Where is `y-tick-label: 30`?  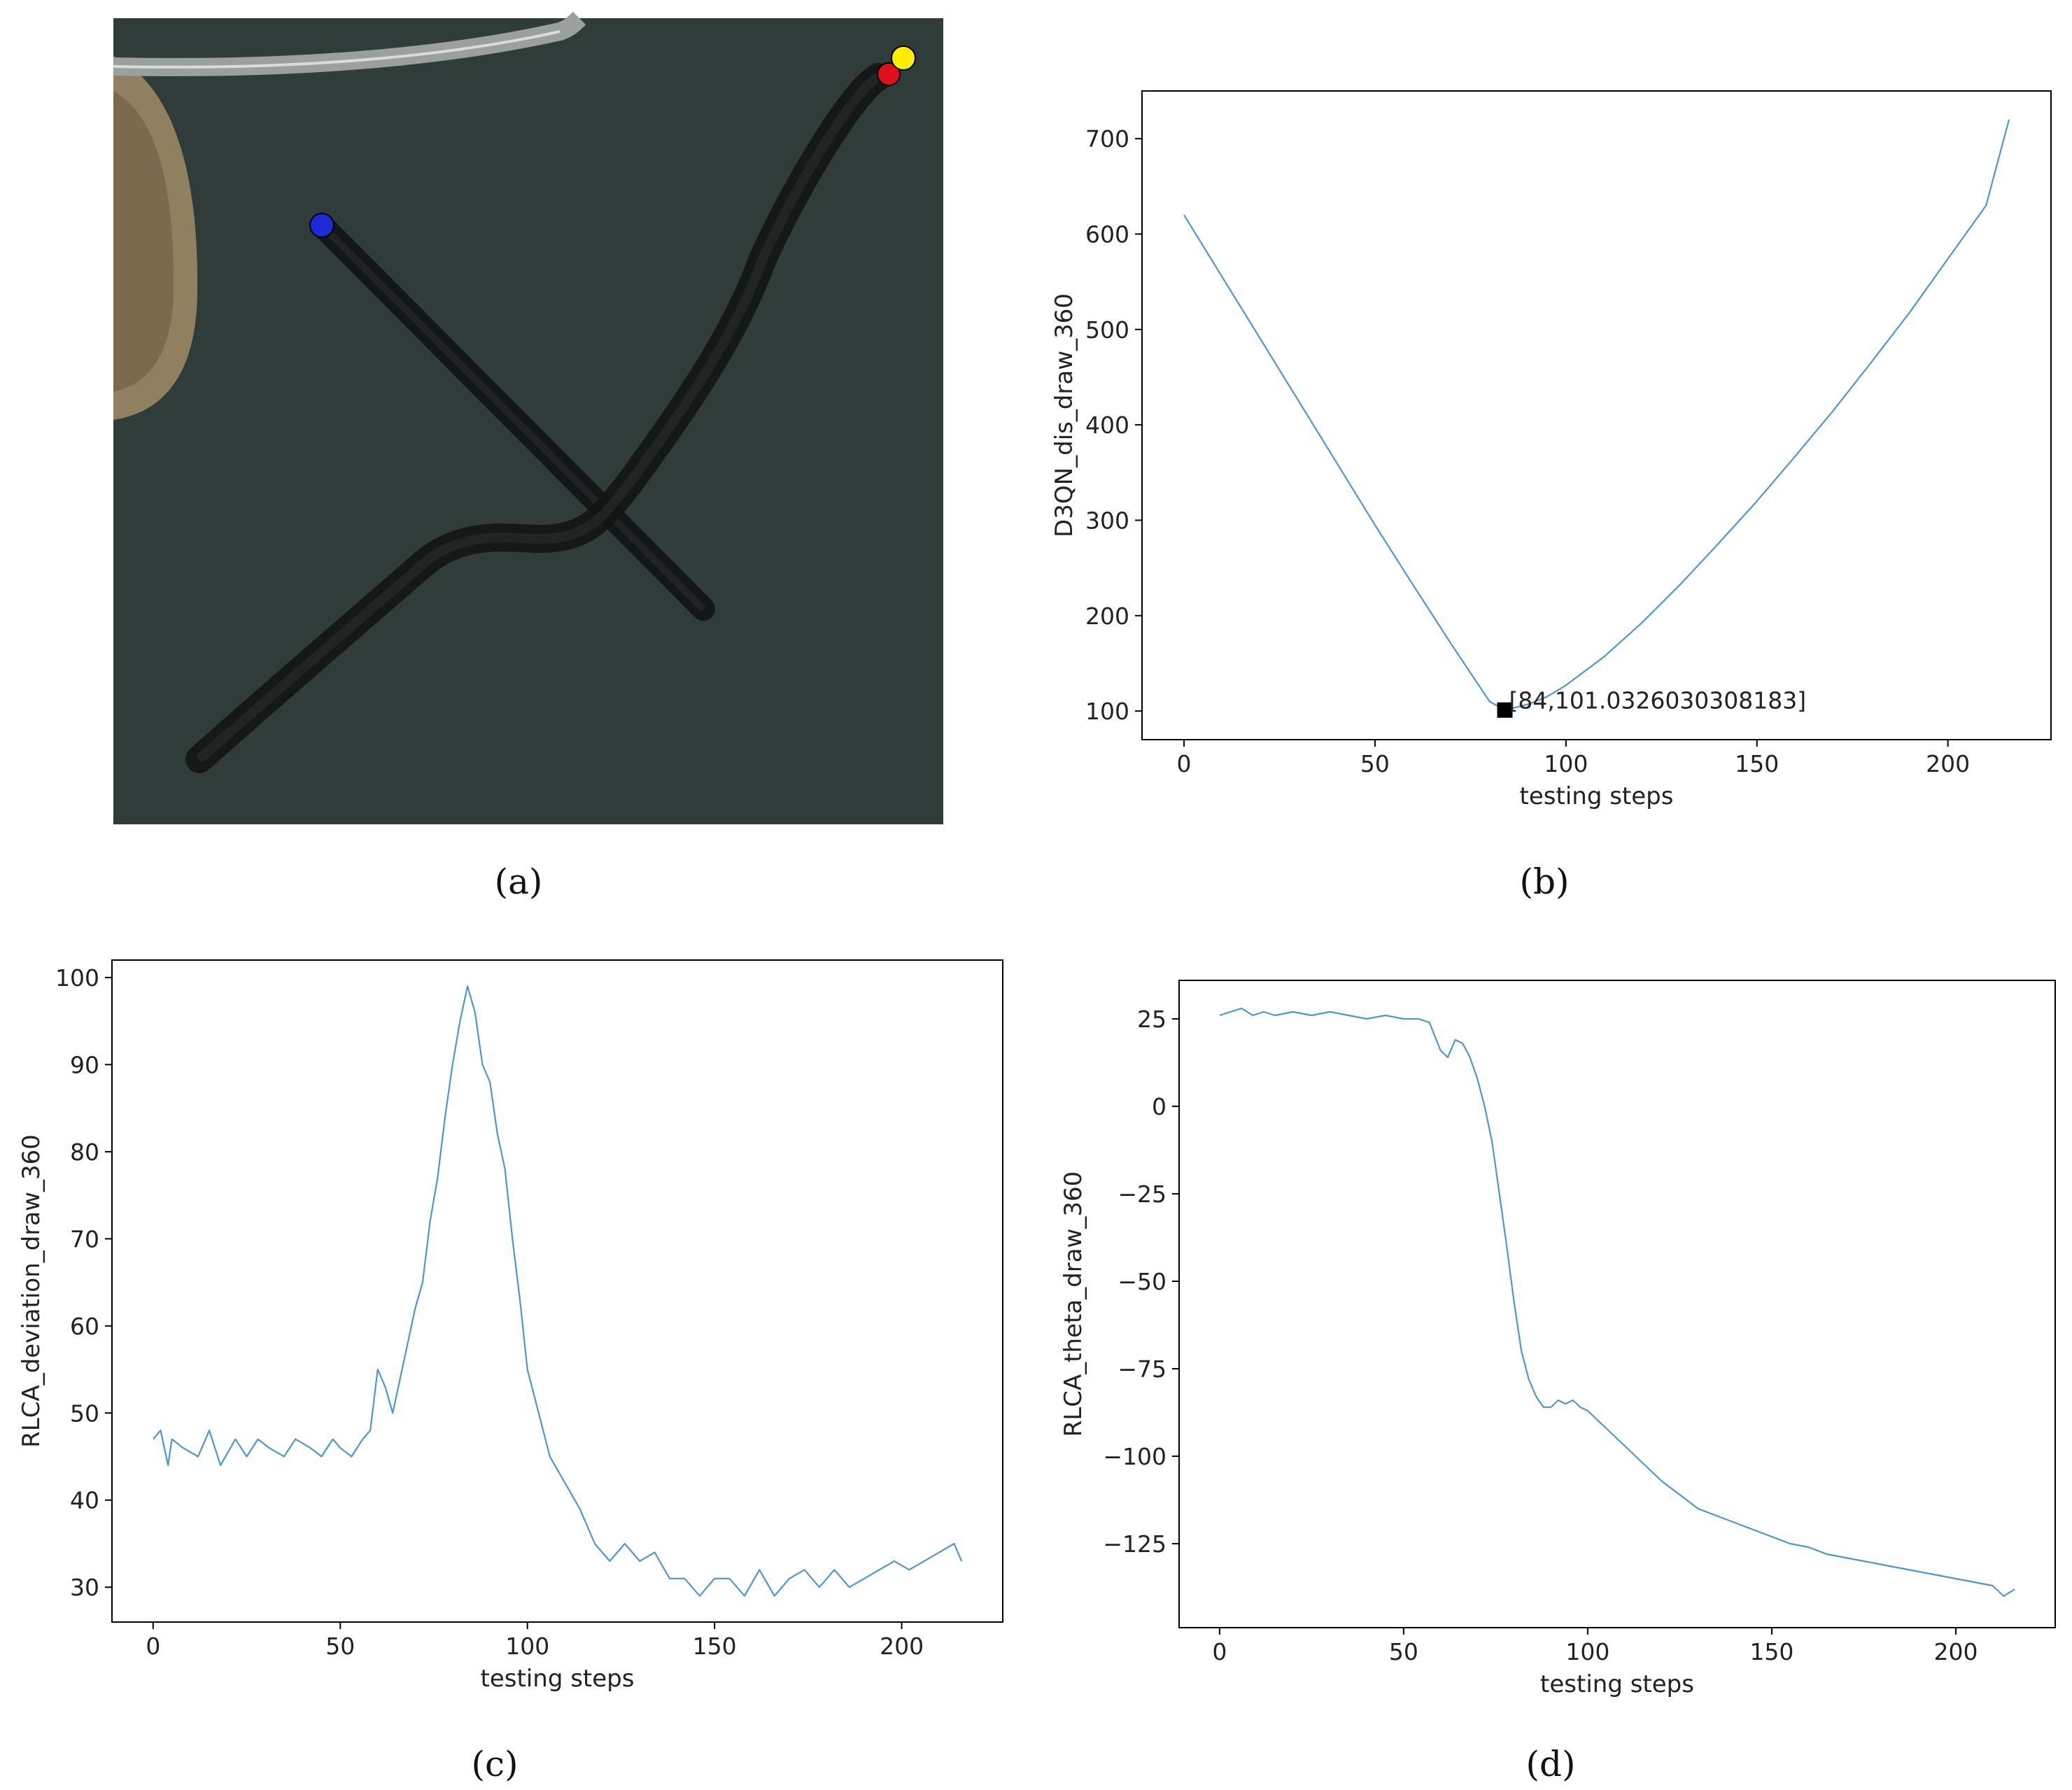 y-tick-label: 30 is located at coordinates (84, 1587).